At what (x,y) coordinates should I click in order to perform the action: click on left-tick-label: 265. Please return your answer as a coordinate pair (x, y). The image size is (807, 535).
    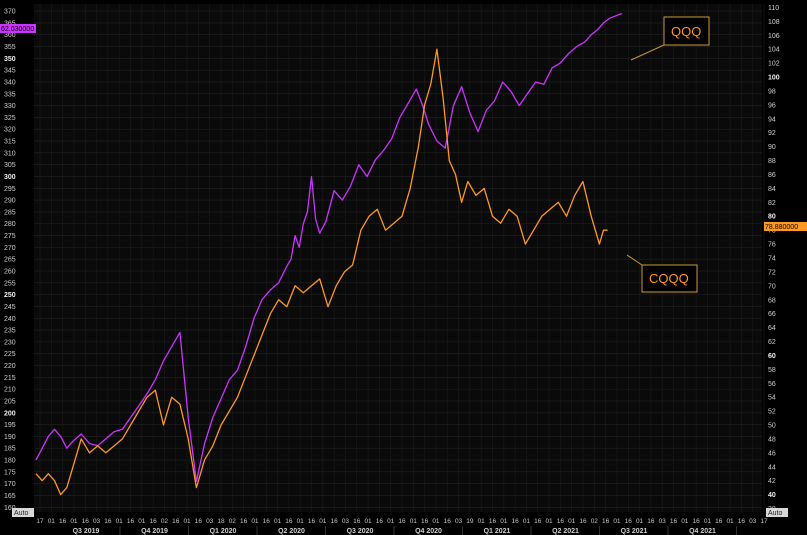
    Looking at the image, I should click on (10, 260).